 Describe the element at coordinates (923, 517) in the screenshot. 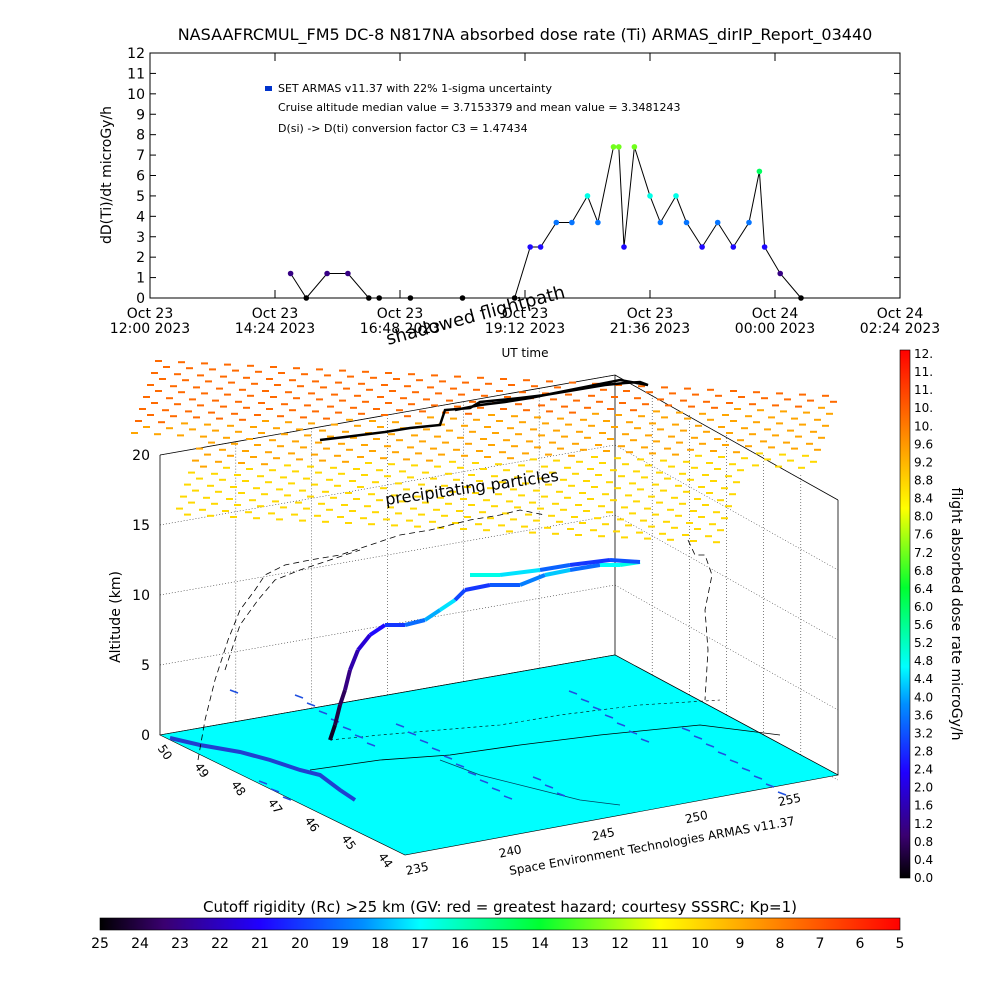

I see `colorbar-right-tick-label: 8.0` at that location.